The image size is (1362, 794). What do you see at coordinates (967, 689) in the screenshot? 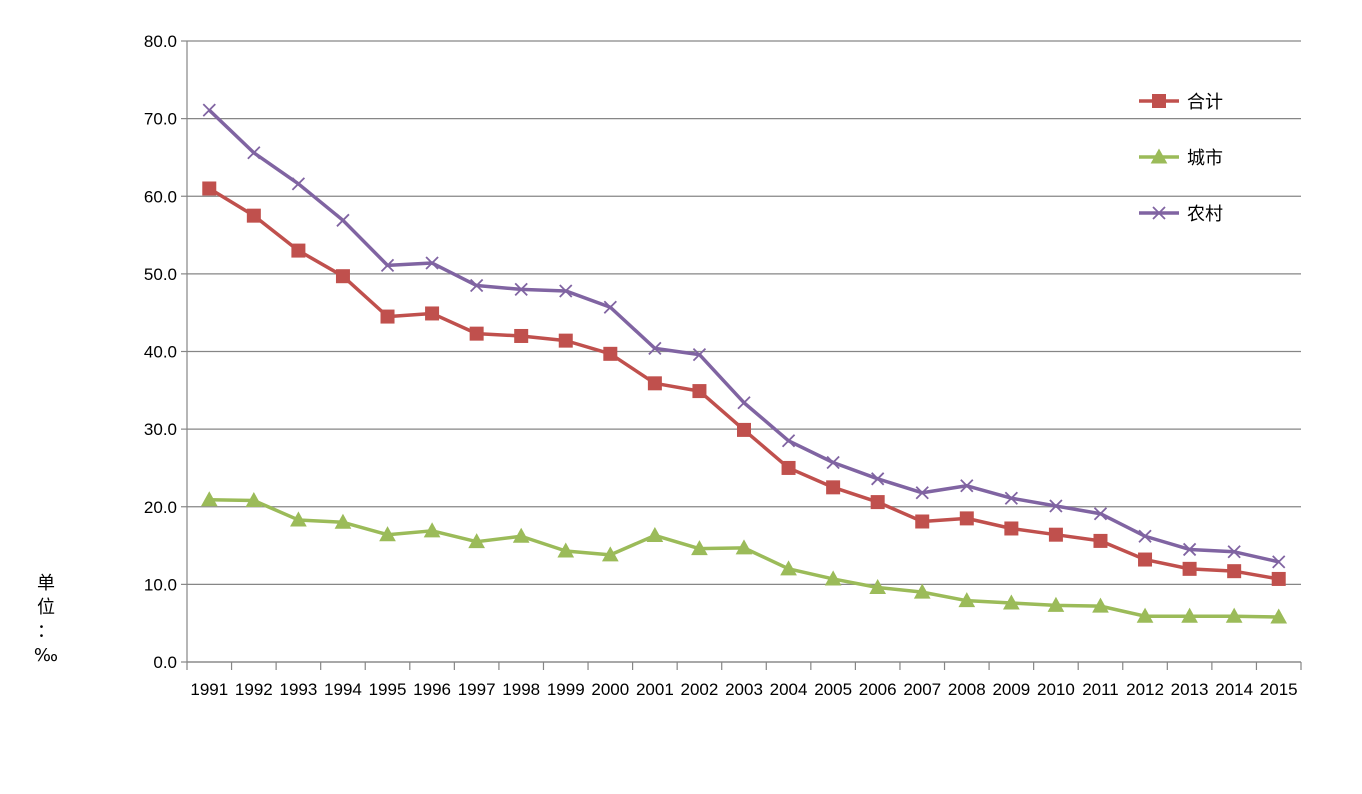
I see `x-tick-label: 2008` at bounding box center [967, 689].